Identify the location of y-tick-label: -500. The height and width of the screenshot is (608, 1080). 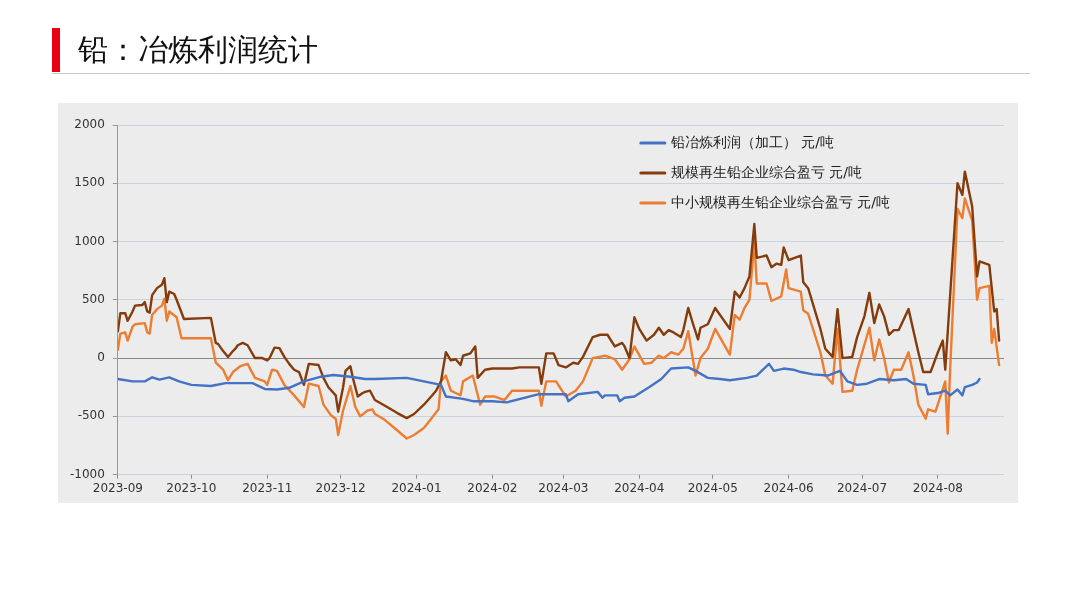
(91, 415).